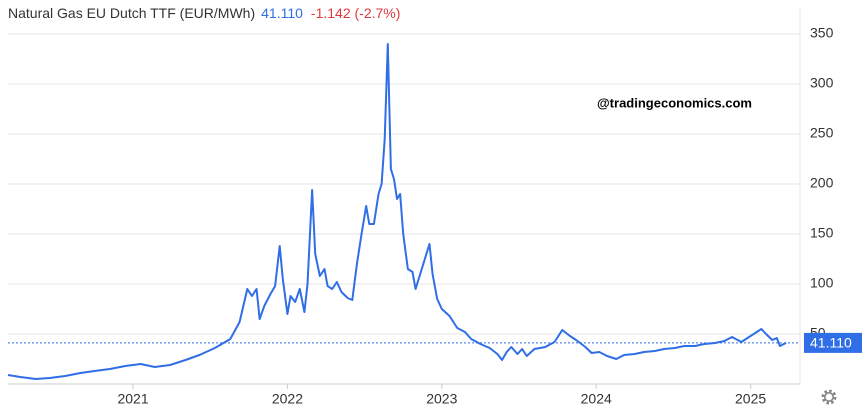  Describe the element at coordinates (132, 399) in the screenshot. I see `x-tick-label: 2021` at that location.